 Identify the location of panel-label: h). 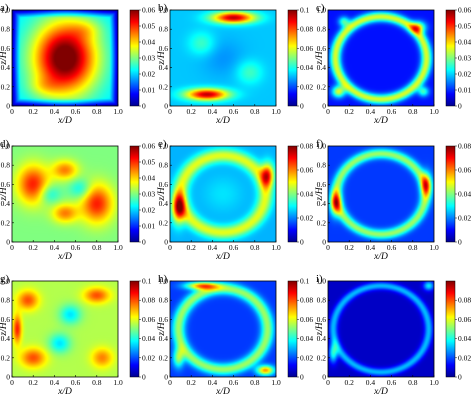
(163, 279).